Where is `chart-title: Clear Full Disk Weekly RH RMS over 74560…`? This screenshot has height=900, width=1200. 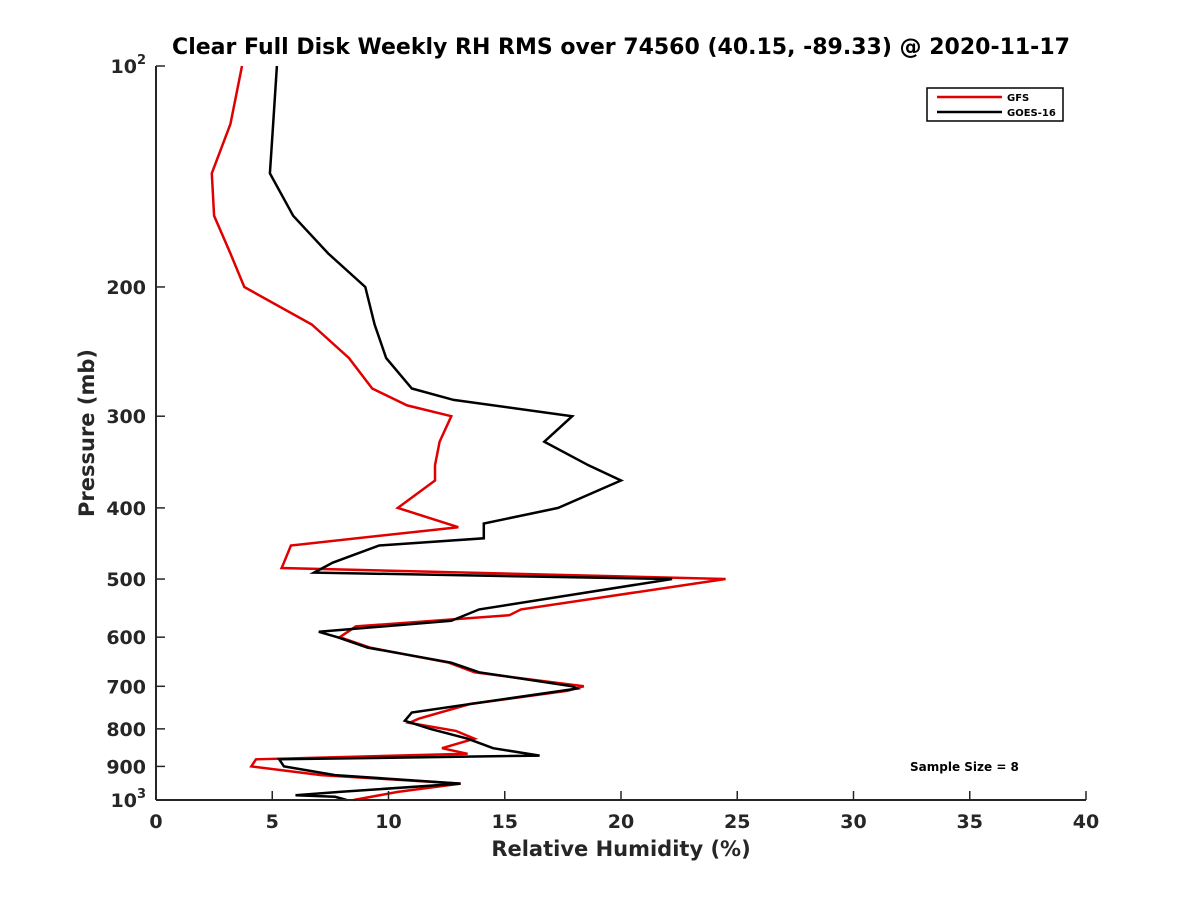
chart-title: Clear Full Disk Weekly RH RMS over 74560… is located at coordinates (621, 47).